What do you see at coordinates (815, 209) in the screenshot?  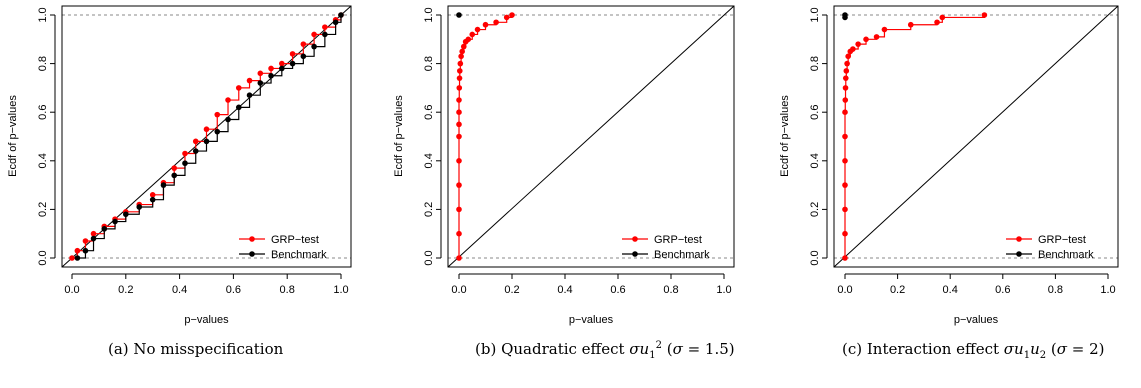 I see `panel-3-y-tick-label: 0.2` at bounding box center [815, 209].